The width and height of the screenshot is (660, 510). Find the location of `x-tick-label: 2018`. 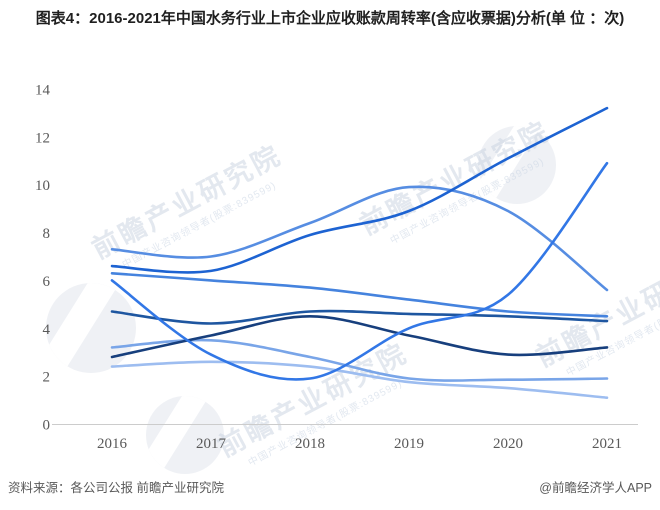

x-tick-label: 2018 is located at coordinates (310, 444).